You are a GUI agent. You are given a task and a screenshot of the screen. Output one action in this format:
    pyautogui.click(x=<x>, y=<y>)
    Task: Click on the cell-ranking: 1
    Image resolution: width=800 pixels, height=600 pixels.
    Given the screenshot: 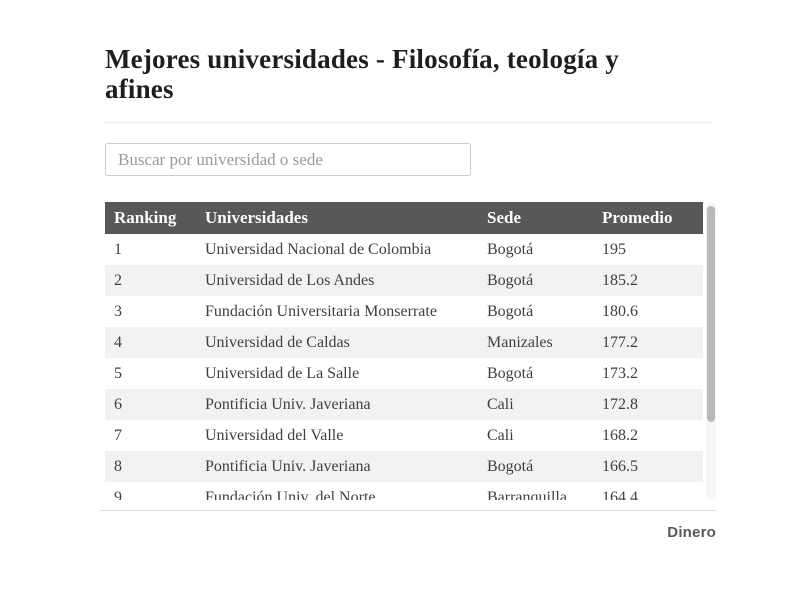 What is the action you would take?
    pyautogui.click(x=118, y=249)
    